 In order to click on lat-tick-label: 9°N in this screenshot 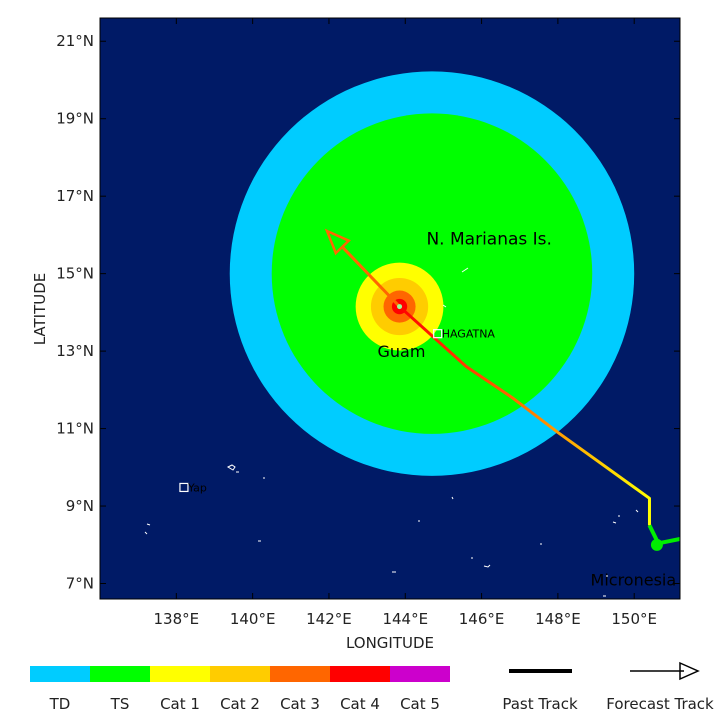, I will do `click(80, 506)`.